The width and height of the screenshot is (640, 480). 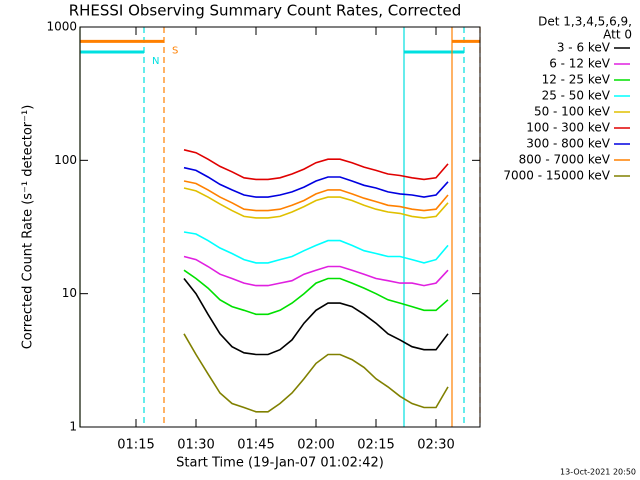 I want to click on legend-label: 25 - 50 keV, so click(x=576, y=96).